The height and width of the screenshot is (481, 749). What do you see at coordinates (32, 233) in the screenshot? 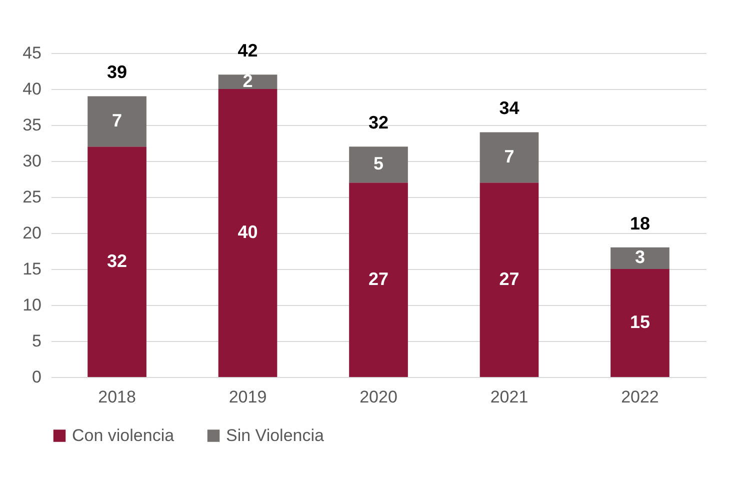
I see `y-tick-label: 20` at bounding box center [32, 233].